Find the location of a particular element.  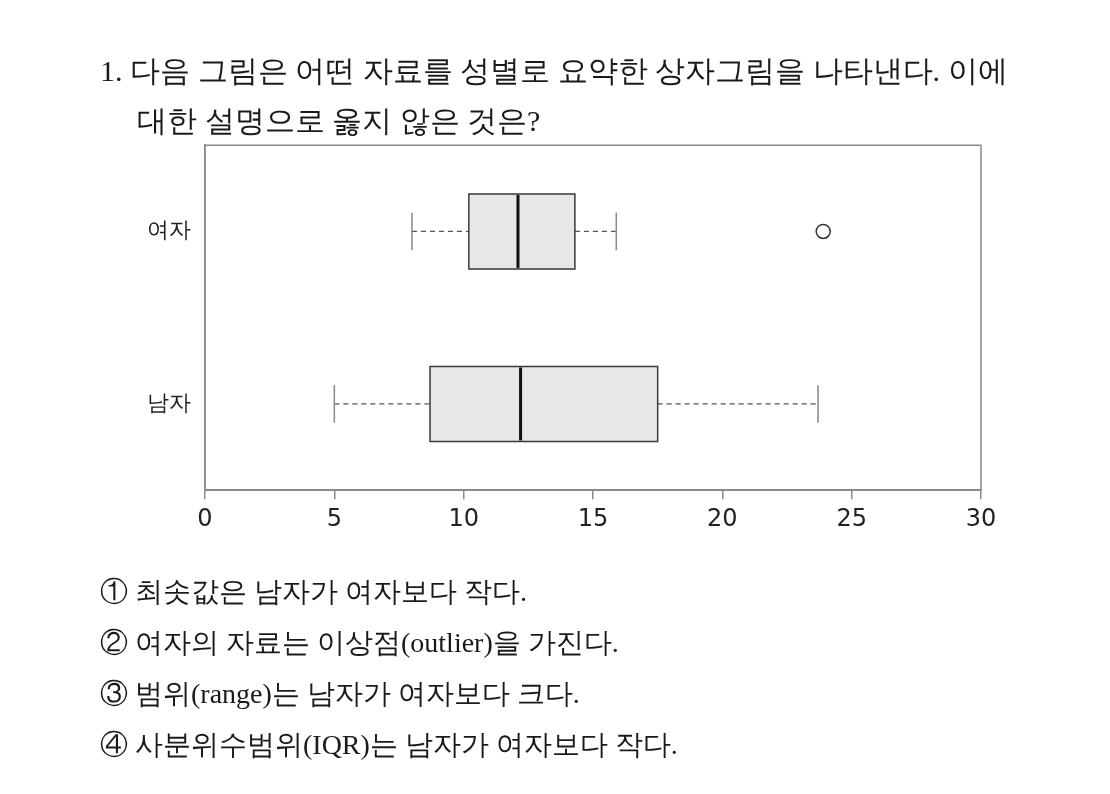

x-tick-label: 0 is located at coordinates (205, 517).